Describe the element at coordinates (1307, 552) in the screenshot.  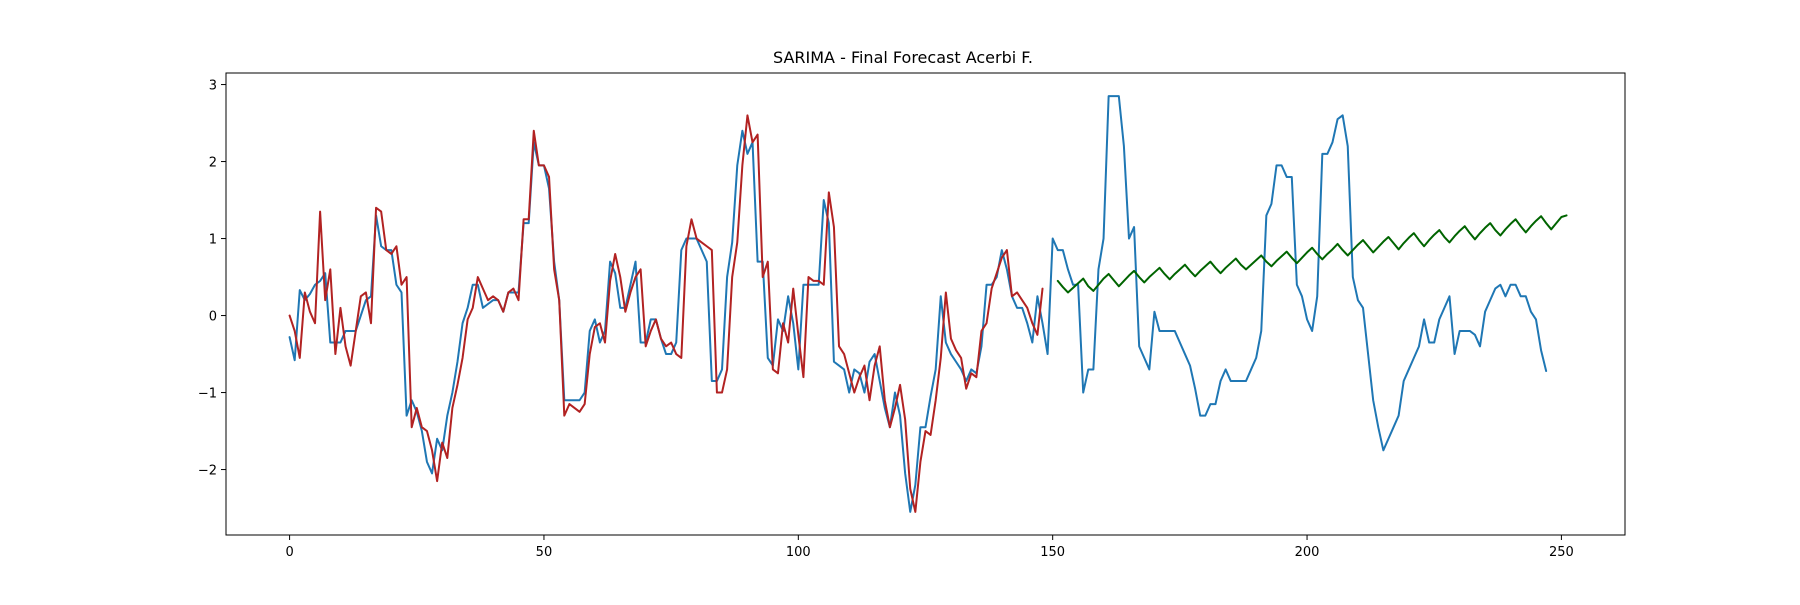
I see `x-tick-label: 200` at that location.